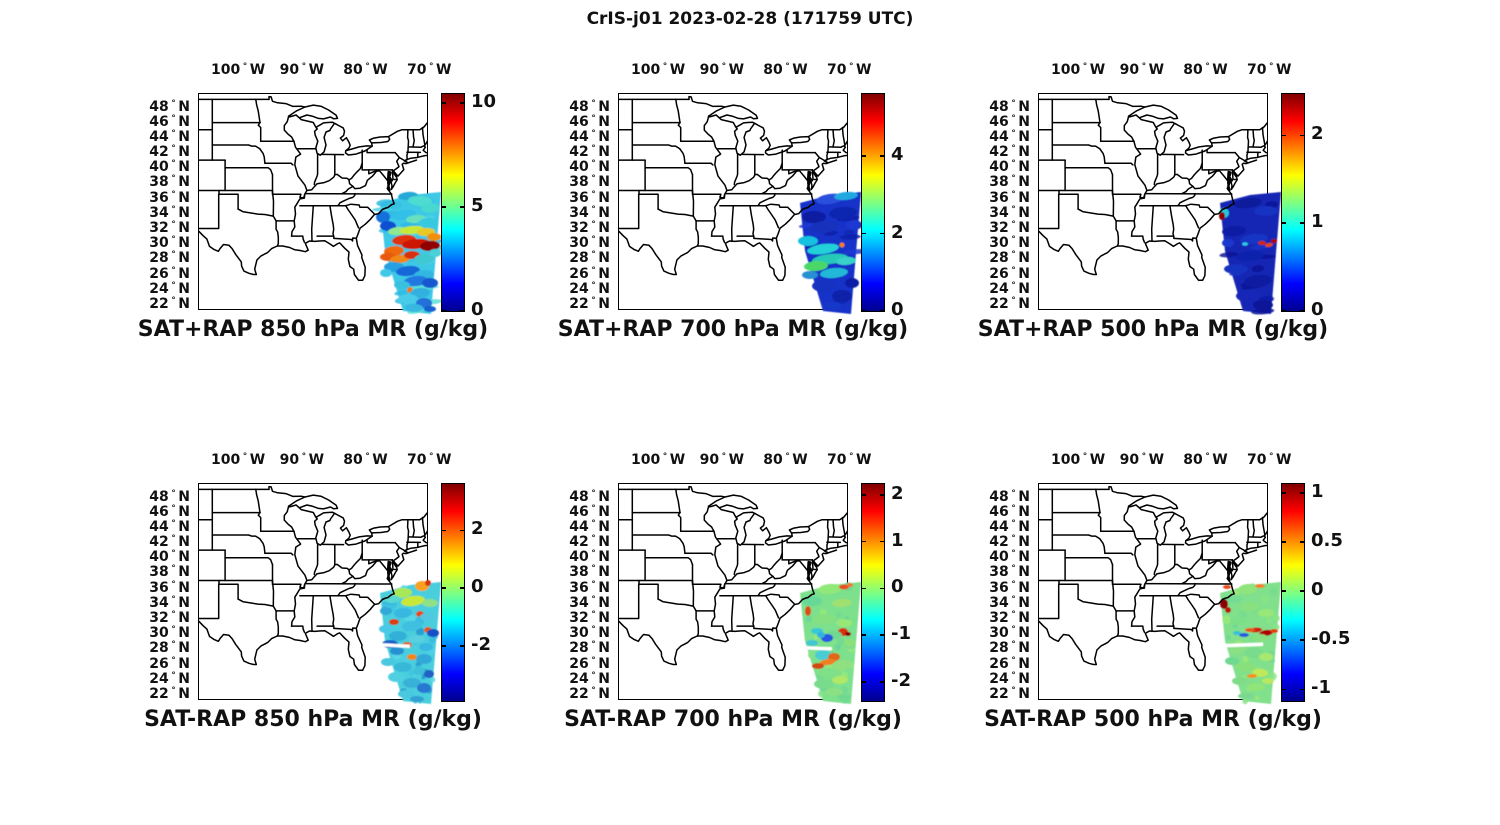  Describe the element at coordinates (999, 243) in the screenshot. I see `lat-tick-value: 30` at that location.